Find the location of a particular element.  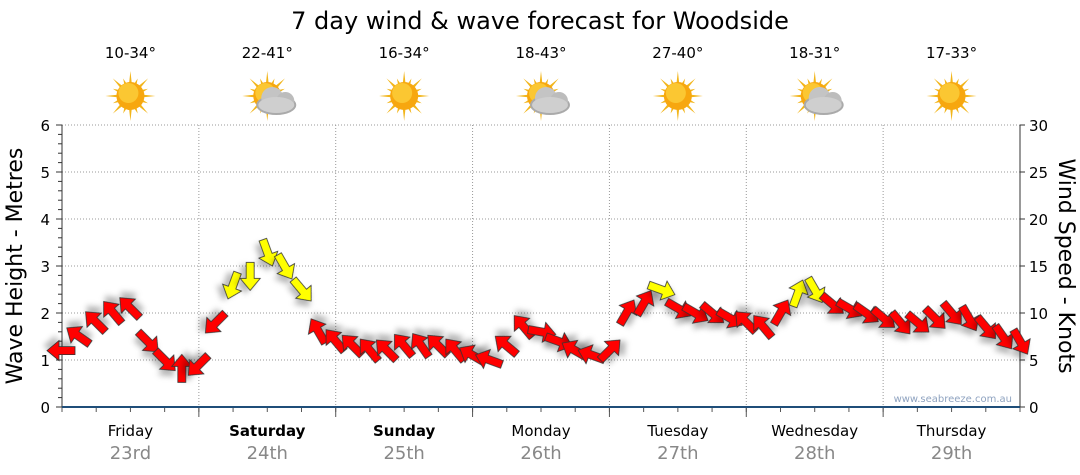

temp-range: 27-40° is located at coordinates (677, 53).